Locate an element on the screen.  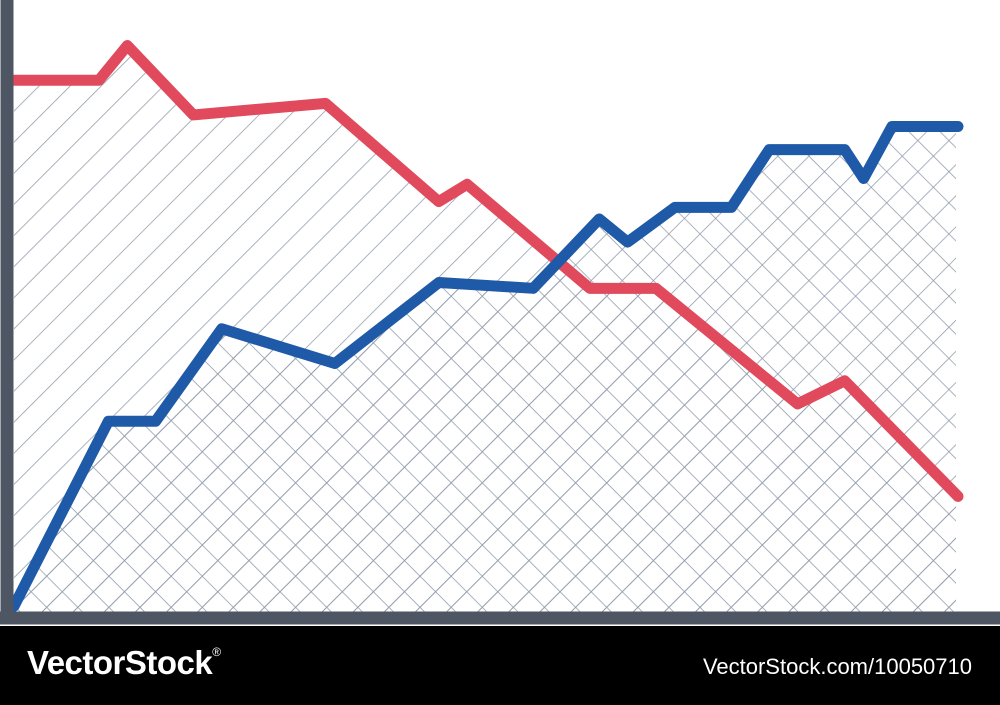
logo-text: VectorStock is located at coordinates (120, 662).